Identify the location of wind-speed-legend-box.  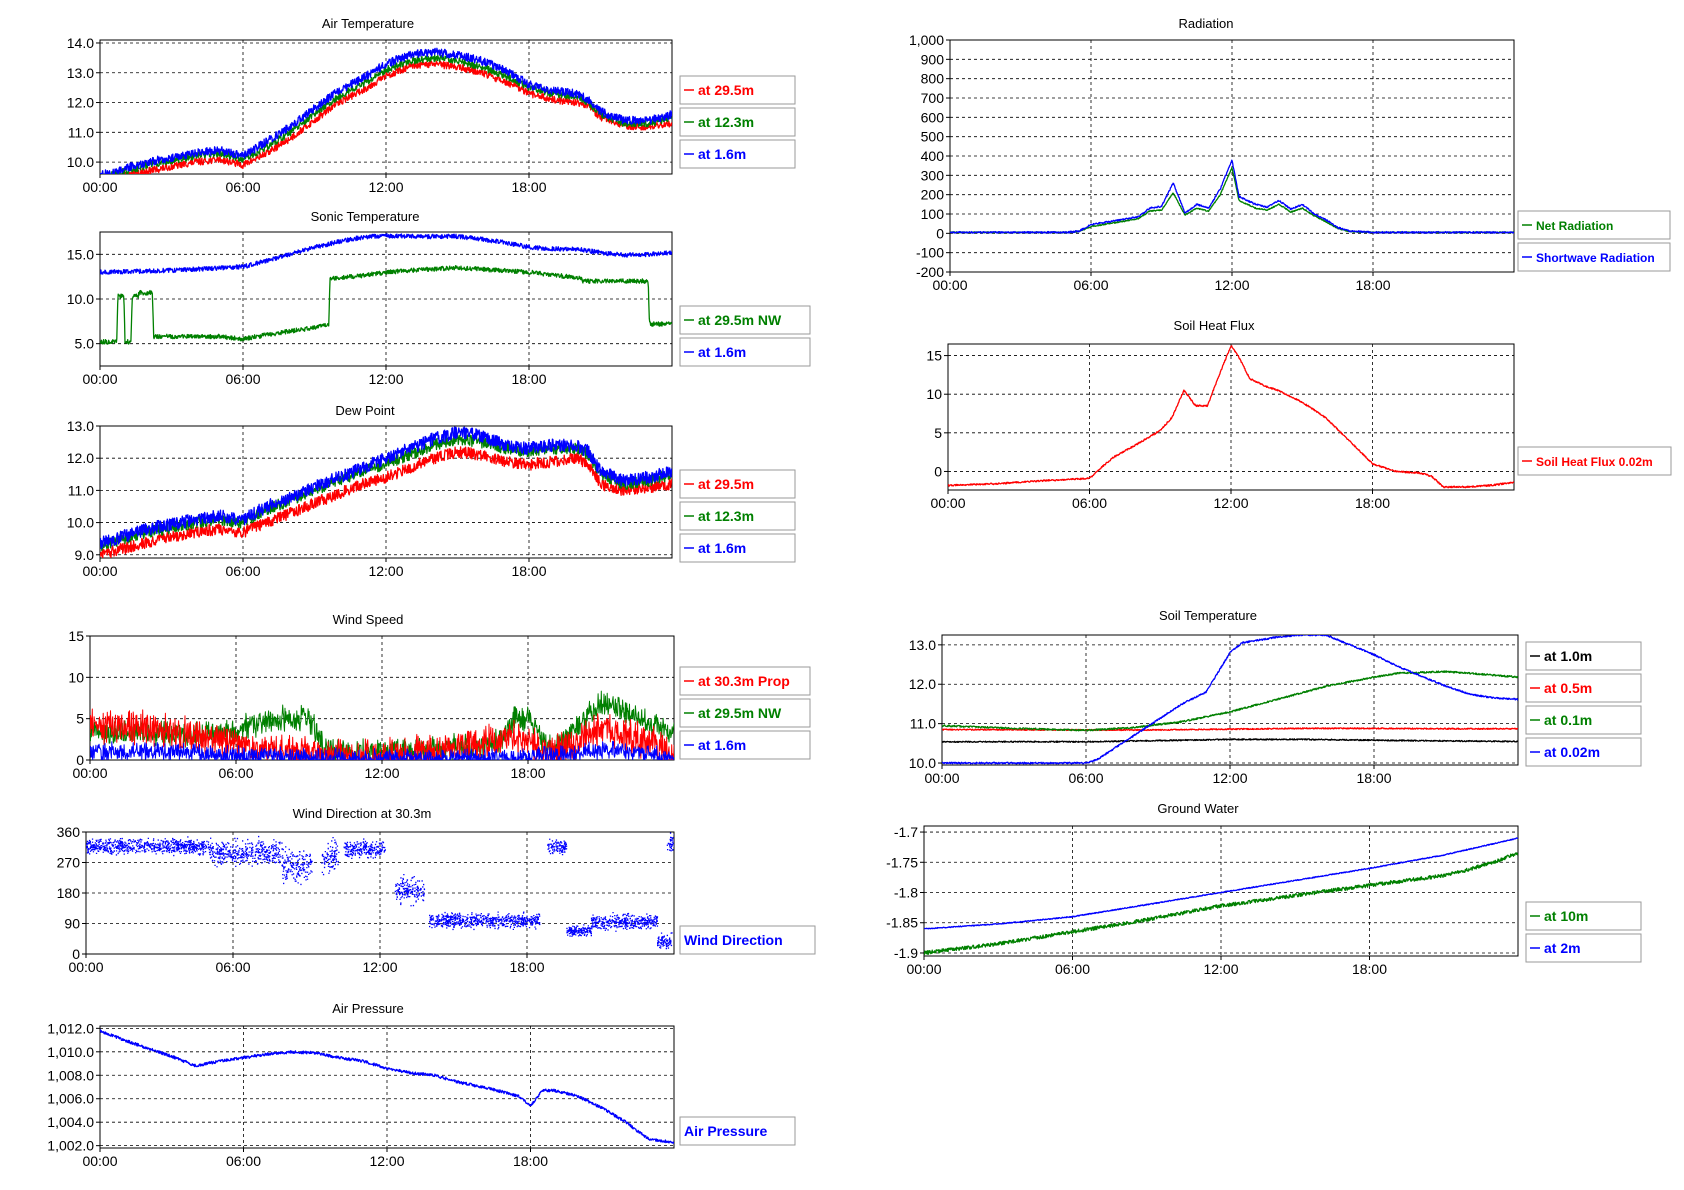
(745, 713).